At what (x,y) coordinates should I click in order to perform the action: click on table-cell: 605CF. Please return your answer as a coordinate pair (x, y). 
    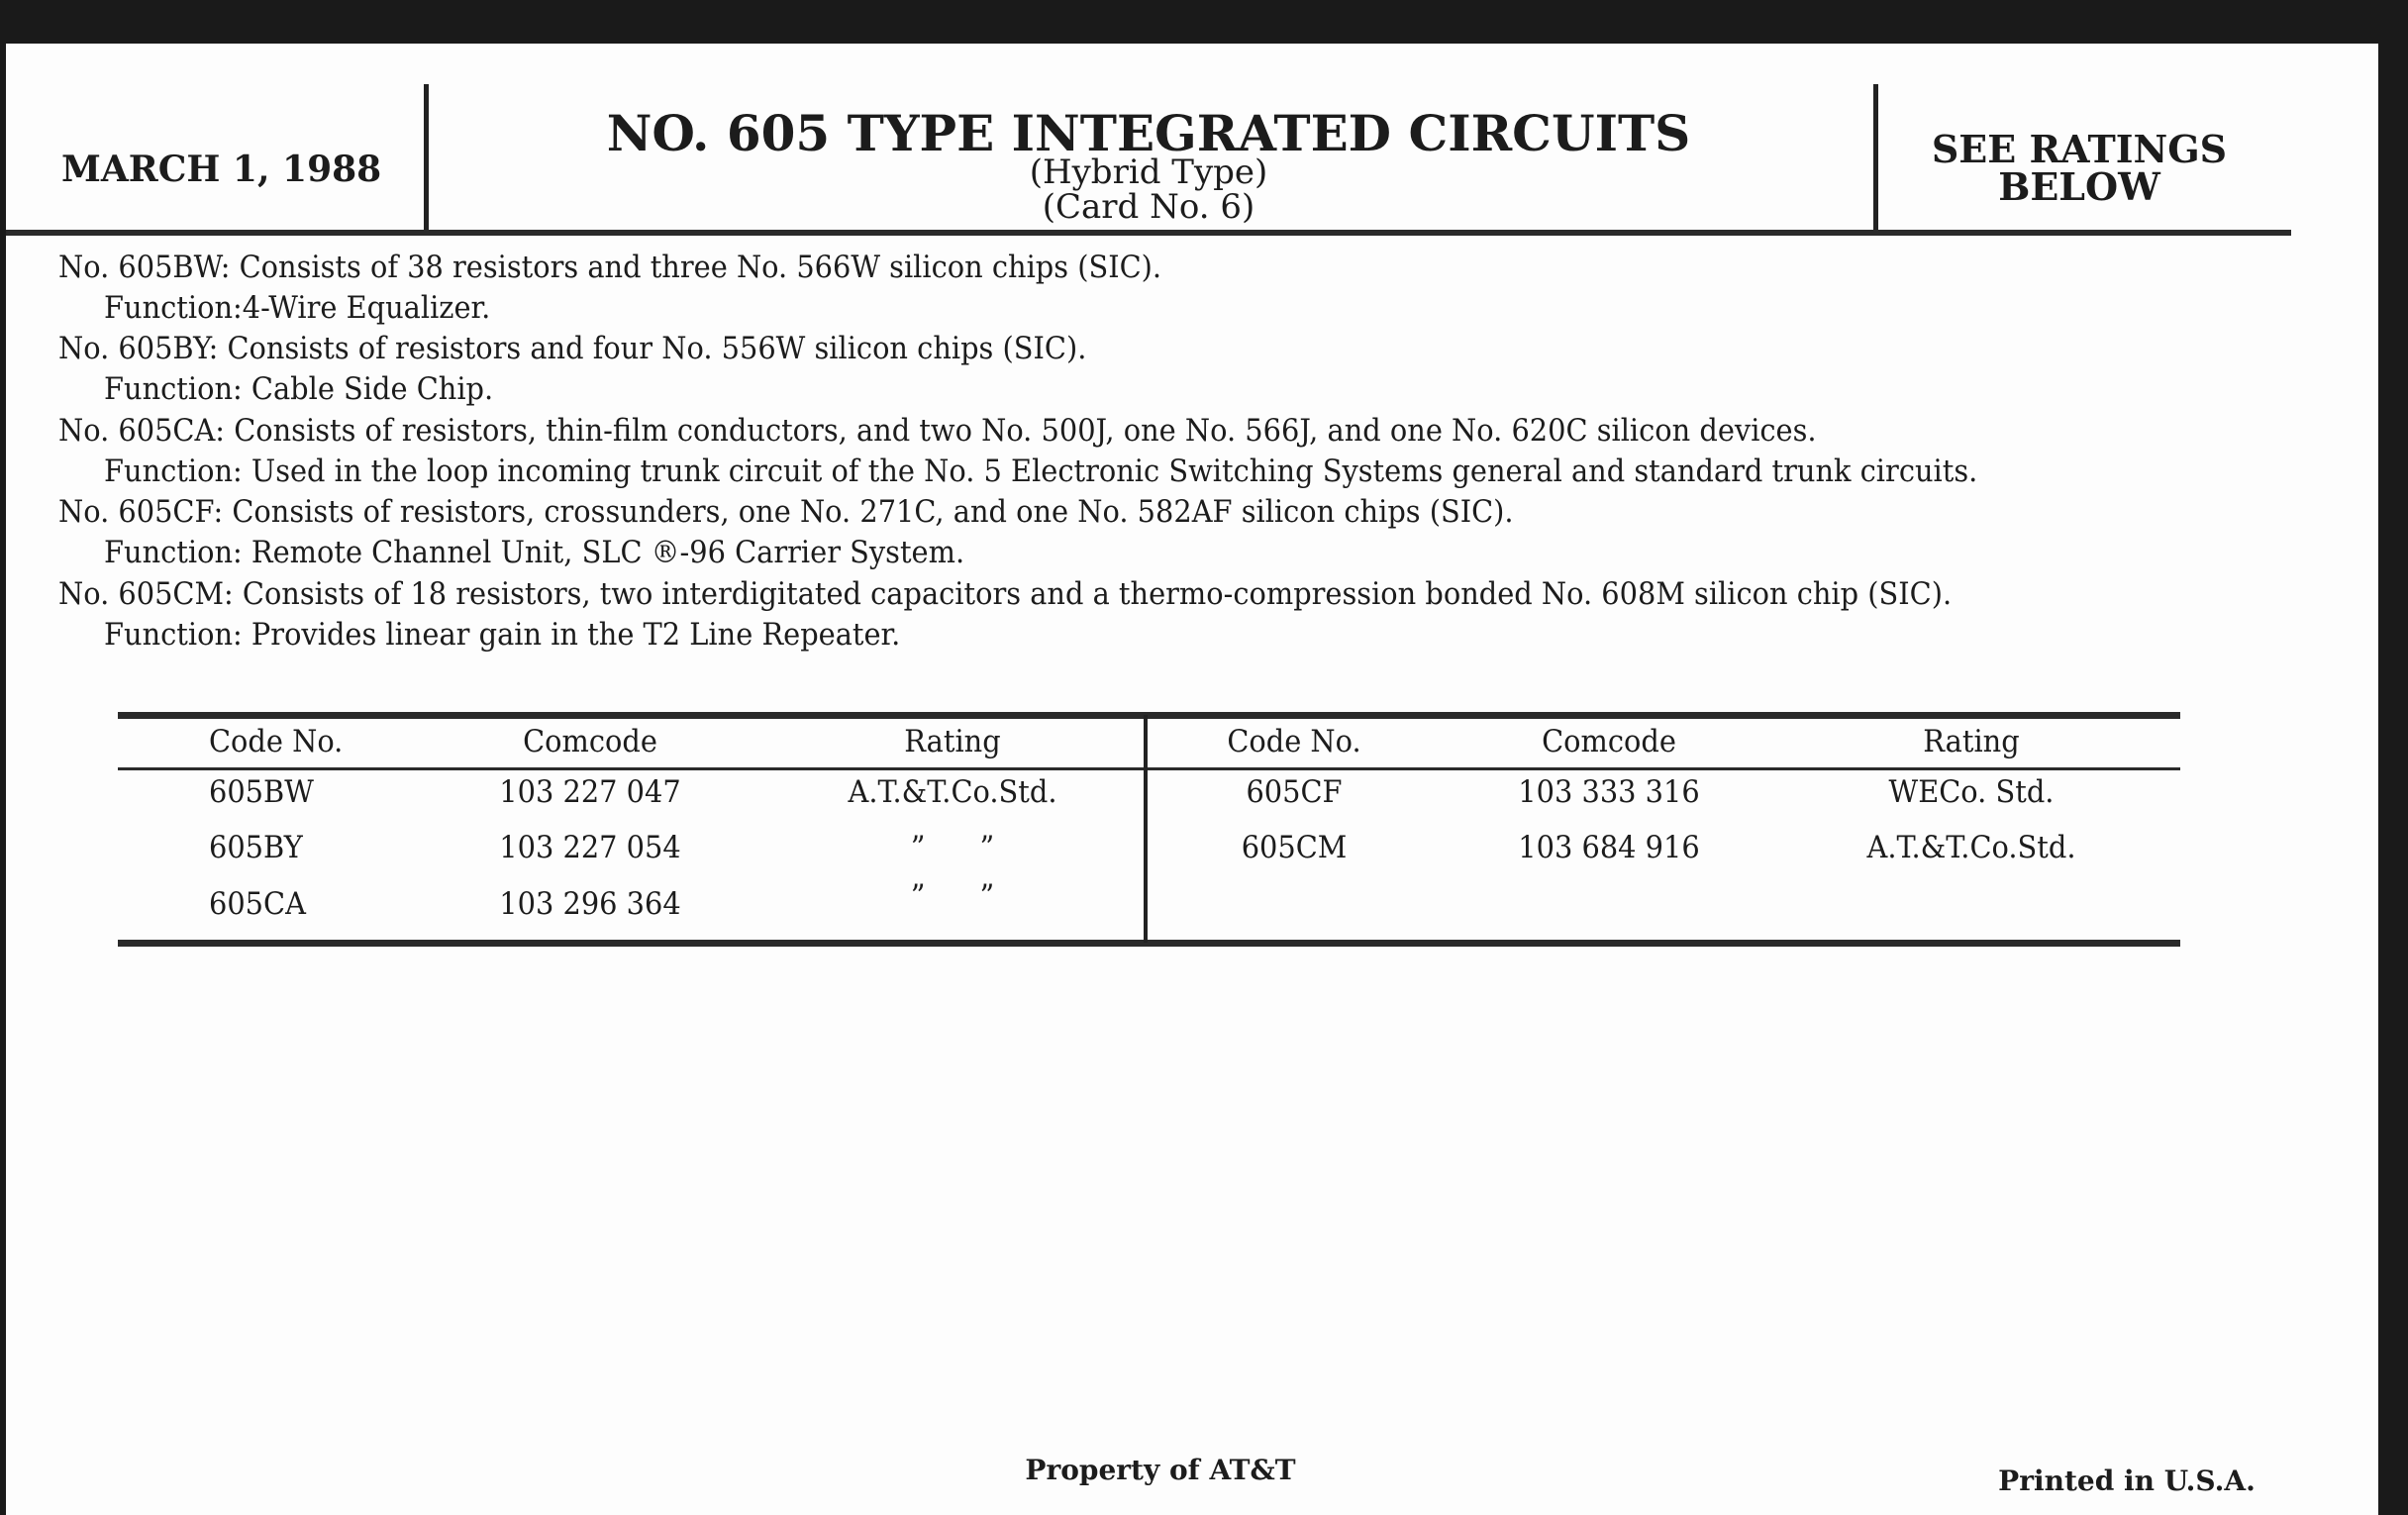
    Looking at the image, I should click on (1294, 792).